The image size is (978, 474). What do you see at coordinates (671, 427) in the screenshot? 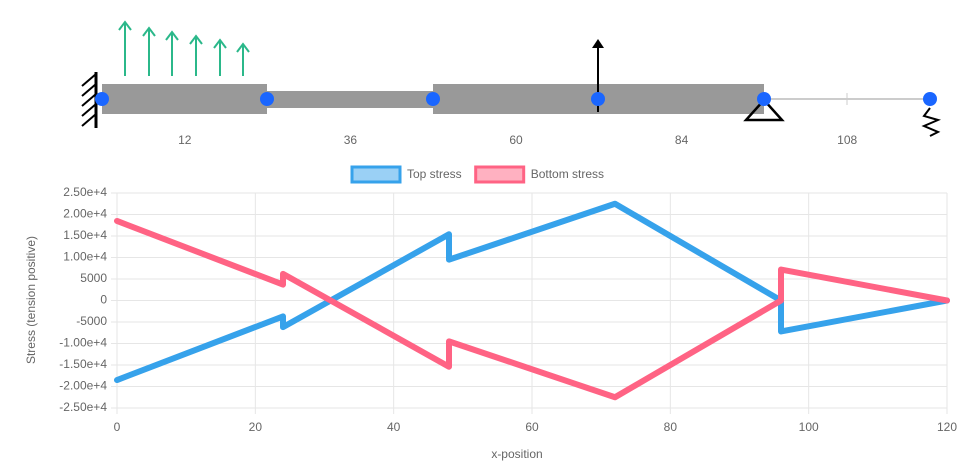
I see `x-tick-label: 80` at bounding box center [671, 427].